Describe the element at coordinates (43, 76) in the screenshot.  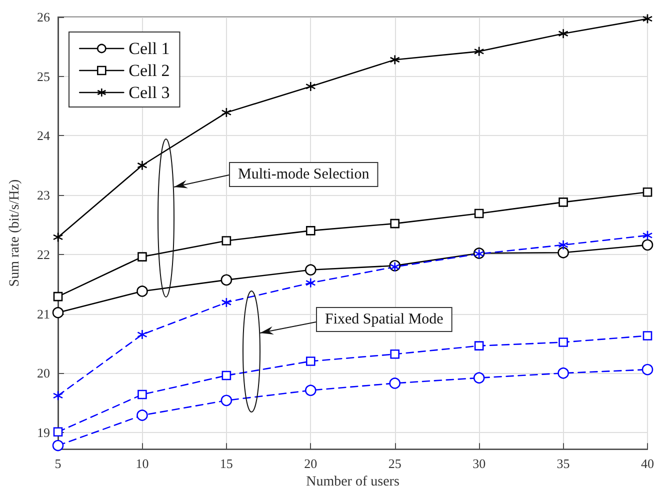
I see `y-tick-label: 25` at that location.